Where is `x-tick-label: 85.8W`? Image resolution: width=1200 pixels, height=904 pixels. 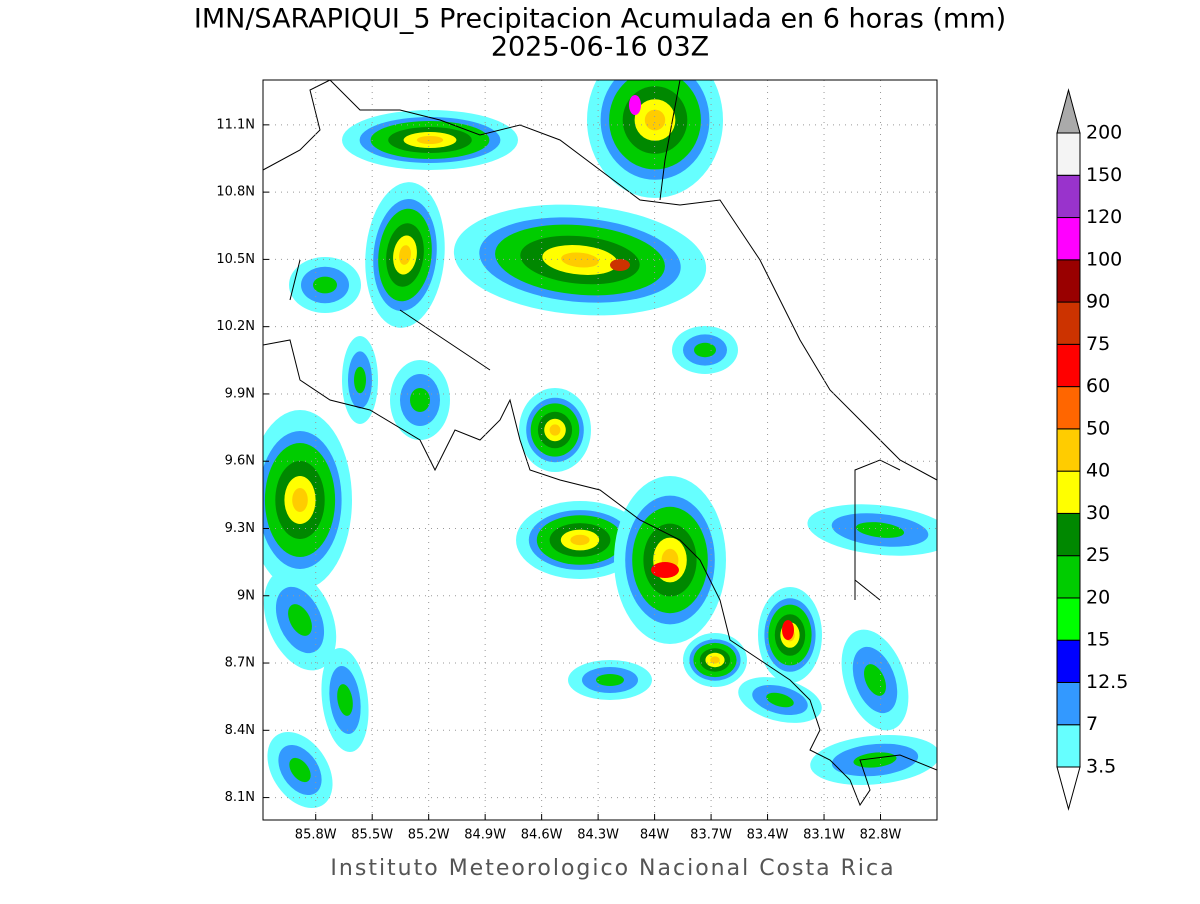
x-tick-label: 85.8W is located at coordinates (316, 835).